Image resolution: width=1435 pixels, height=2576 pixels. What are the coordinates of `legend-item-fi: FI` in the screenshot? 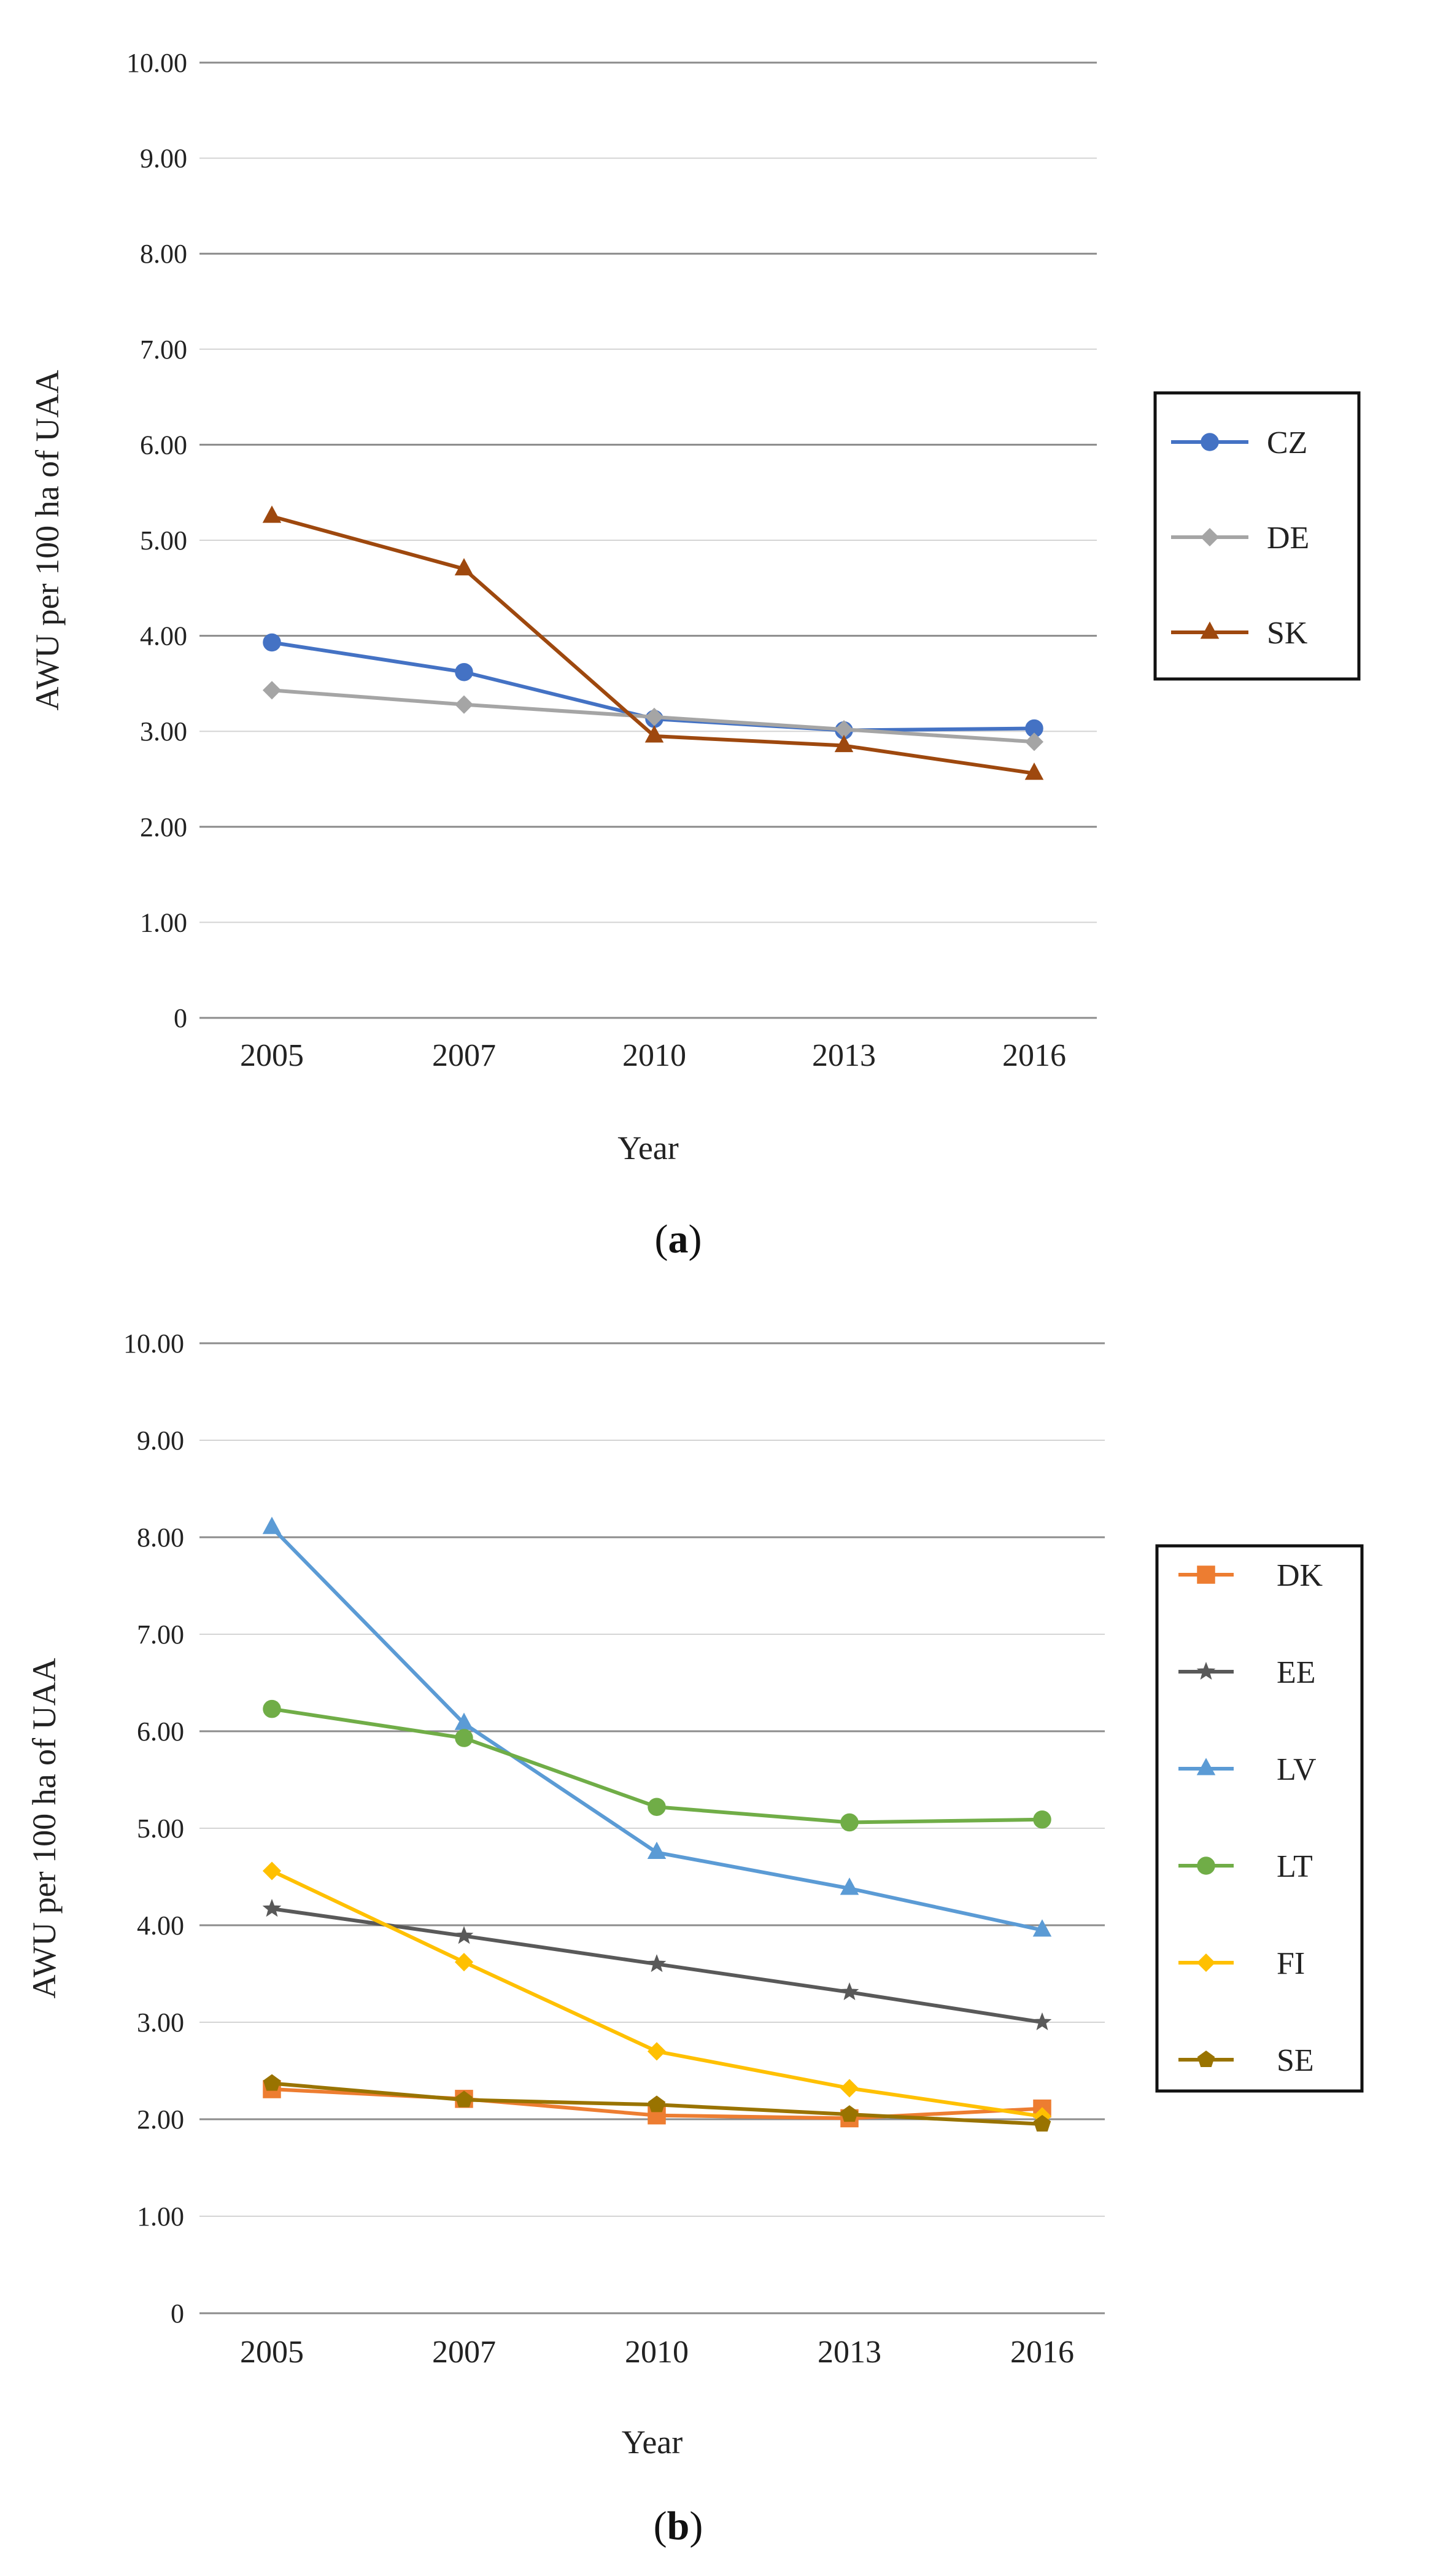 It's located at (1241, 1963).